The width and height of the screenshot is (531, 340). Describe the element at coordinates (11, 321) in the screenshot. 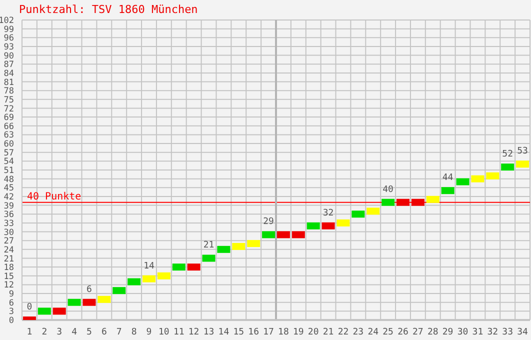

I see `y-tick-label: 0` at that location.